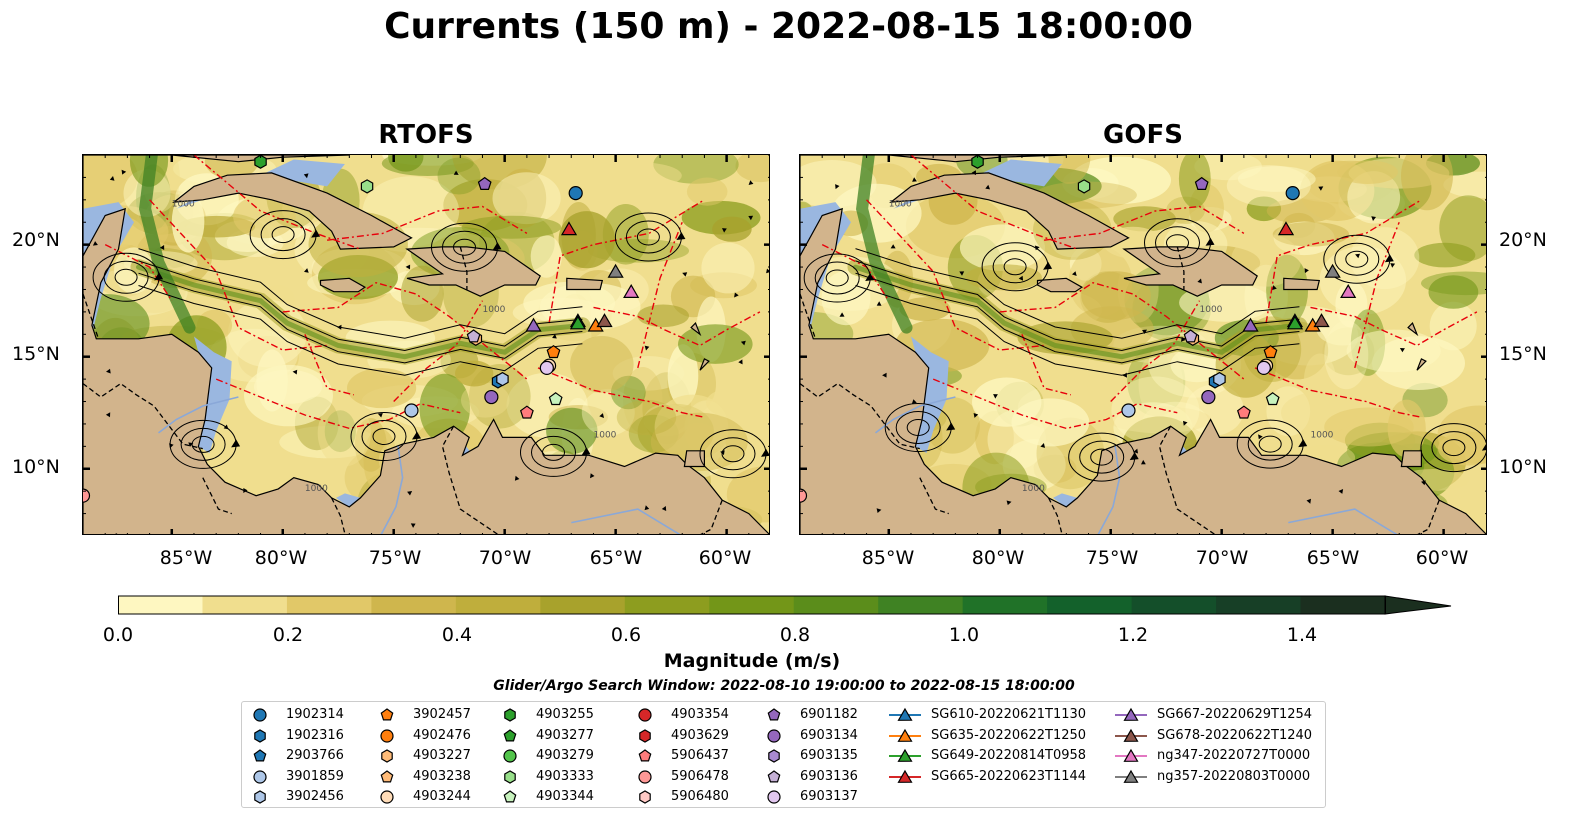  What do you see at coordinates (1009, 755) in the screenshot?
I see `legend-label: SG649-20220814T0958` at bounding box center [1009, 755].